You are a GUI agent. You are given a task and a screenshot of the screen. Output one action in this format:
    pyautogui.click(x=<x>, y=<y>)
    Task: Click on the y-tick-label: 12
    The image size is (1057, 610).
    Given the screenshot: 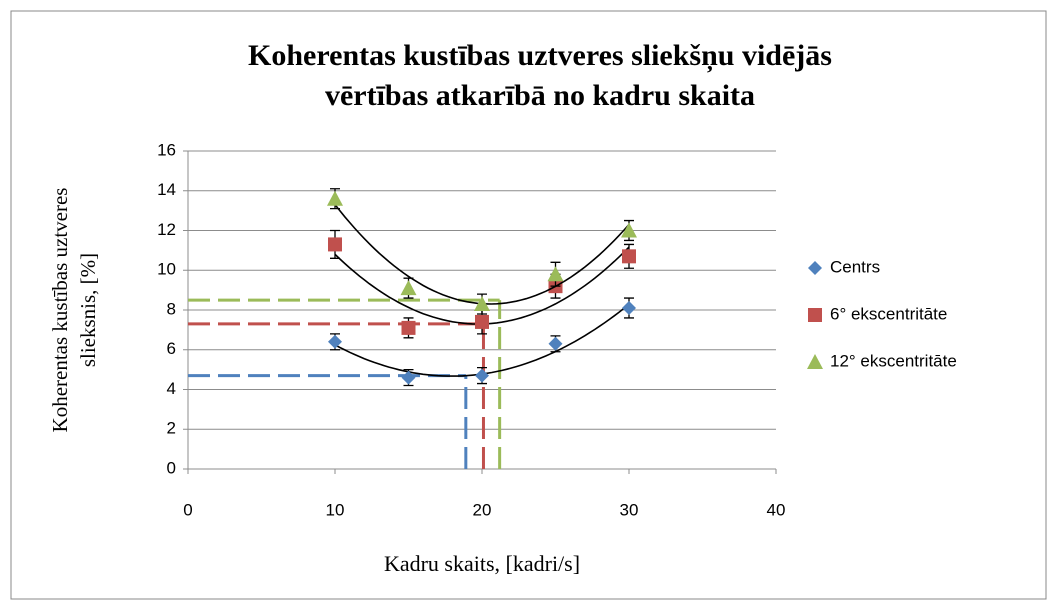 What is the action you would take?
    pyautogui.click(x=166, y=229)
    